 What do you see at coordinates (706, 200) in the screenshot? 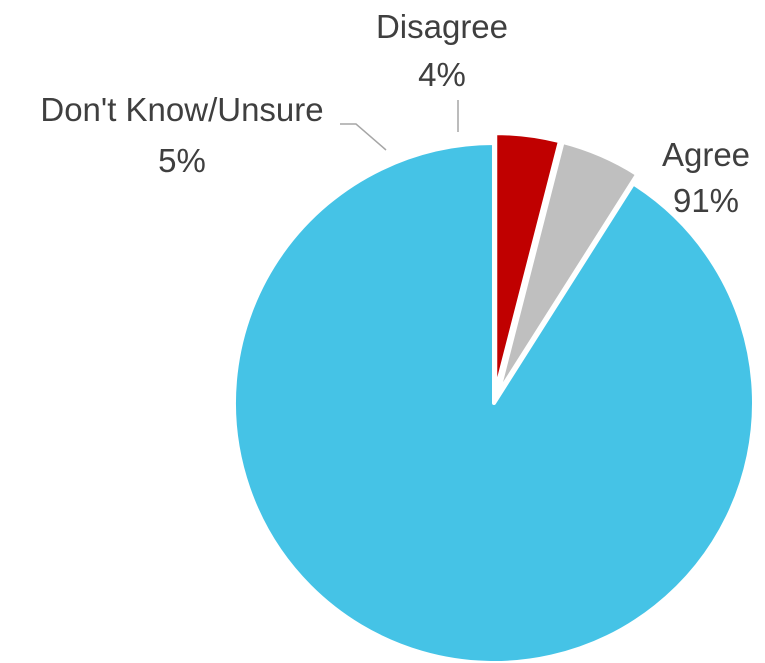
I see `slice-label-agree-value: 91%` at bounding box center [706, 200].